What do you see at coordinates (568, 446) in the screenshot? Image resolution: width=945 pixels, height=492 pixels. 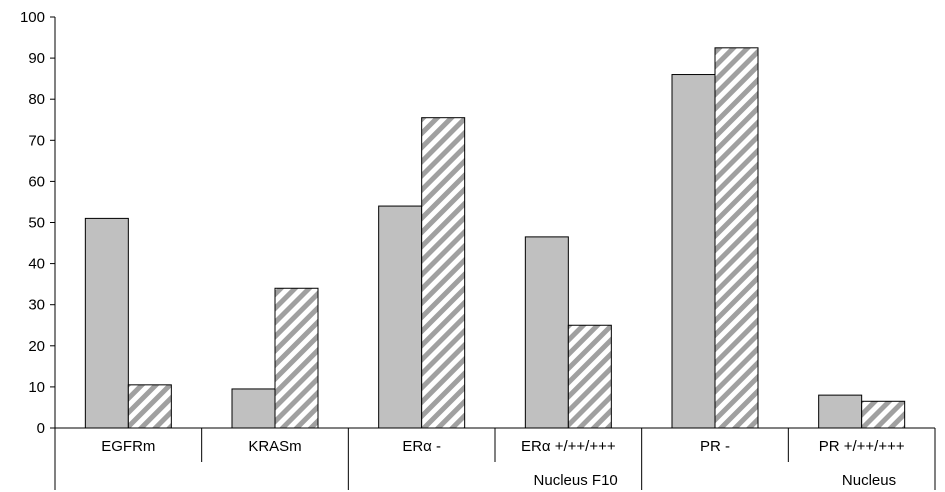 I see `category-label: ERα +/++/+++` at bounding box center [568, 446].